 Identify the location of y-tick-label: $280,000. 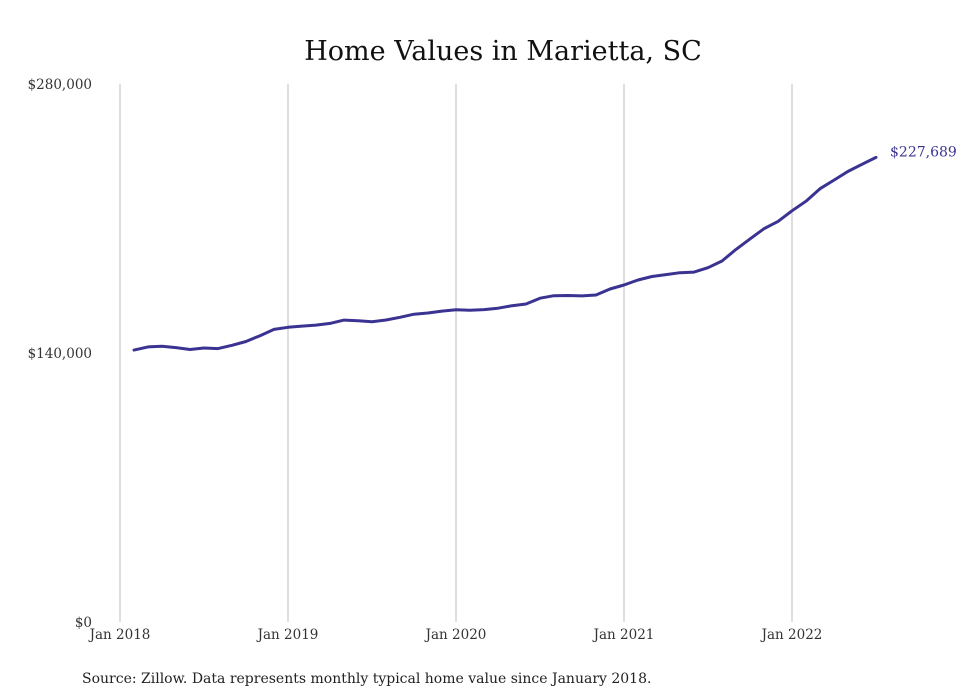
(60, 85).